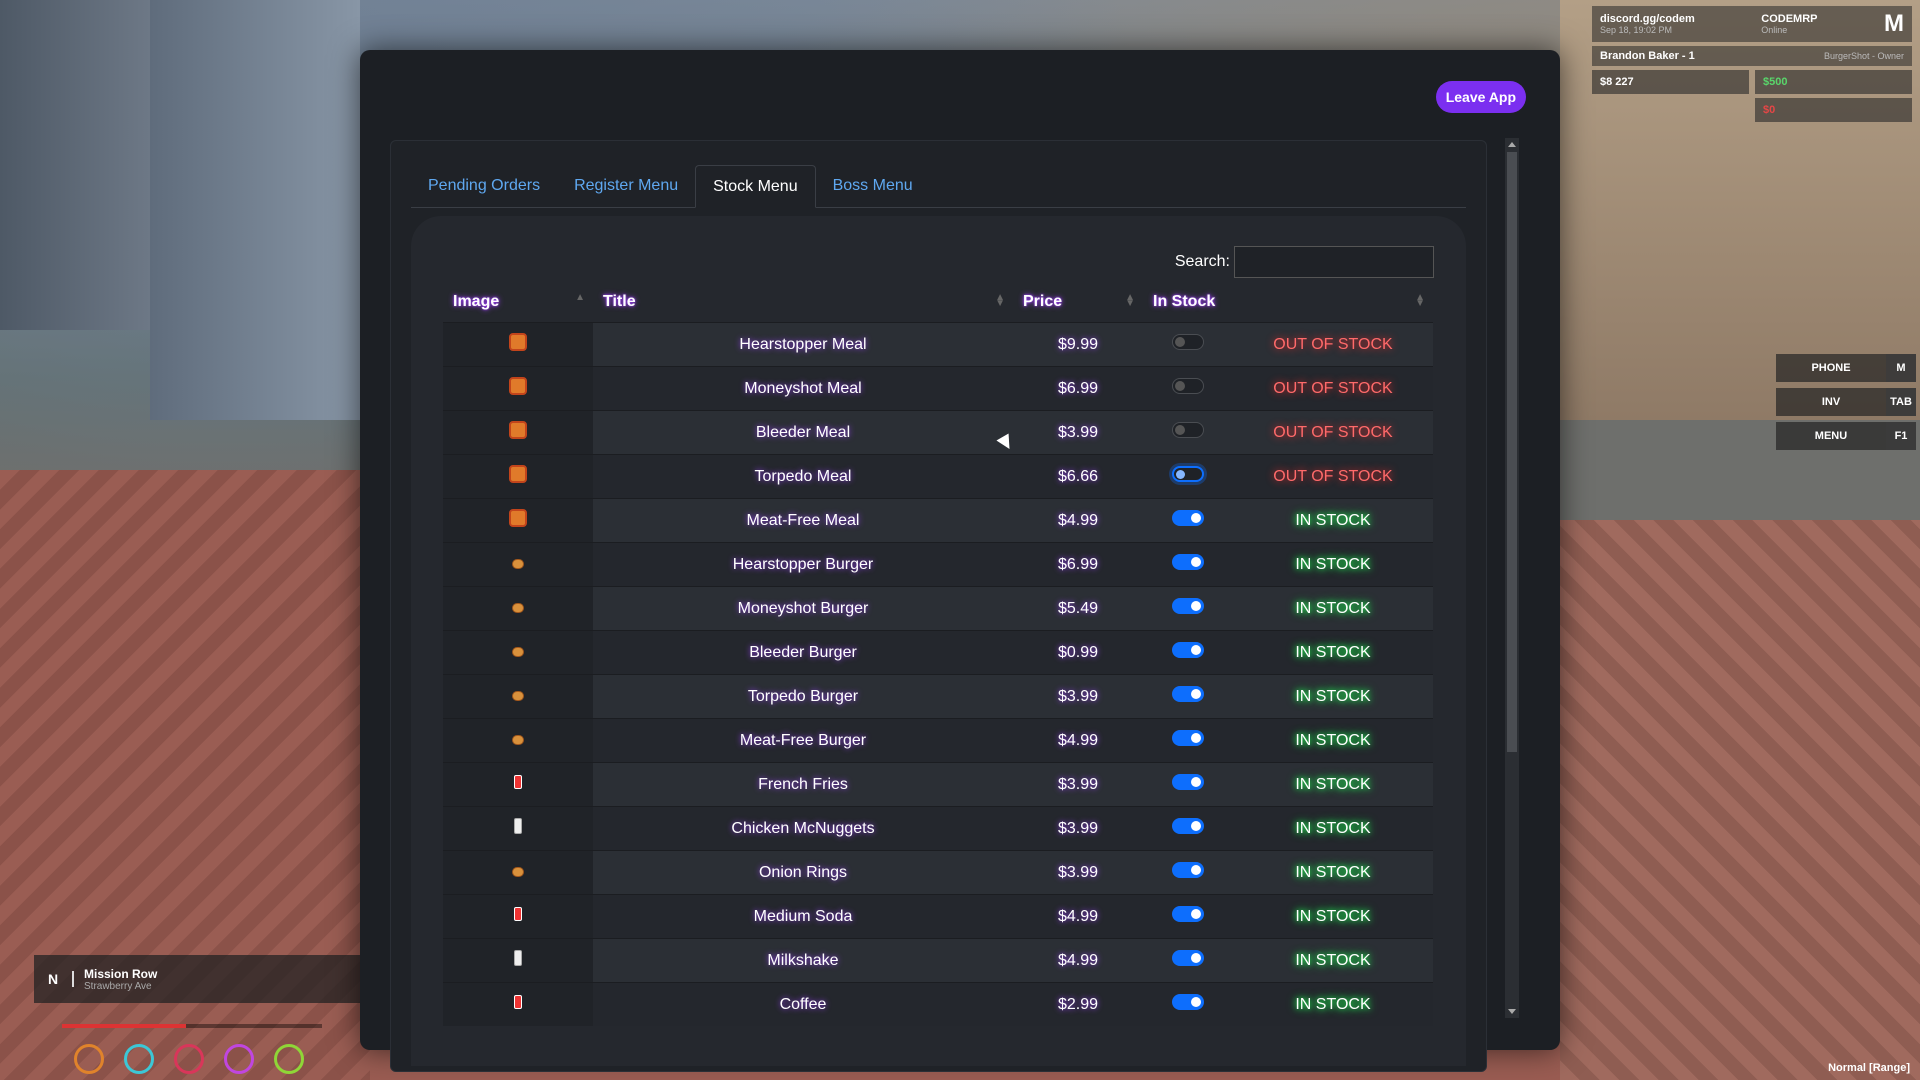 The width and height of the screenshot is (1920, 1080). What do you see at coordinates (1480, 97) in the screenshot?
I see `leave-app-button: Leave App` at bounding box center [1480, 97].